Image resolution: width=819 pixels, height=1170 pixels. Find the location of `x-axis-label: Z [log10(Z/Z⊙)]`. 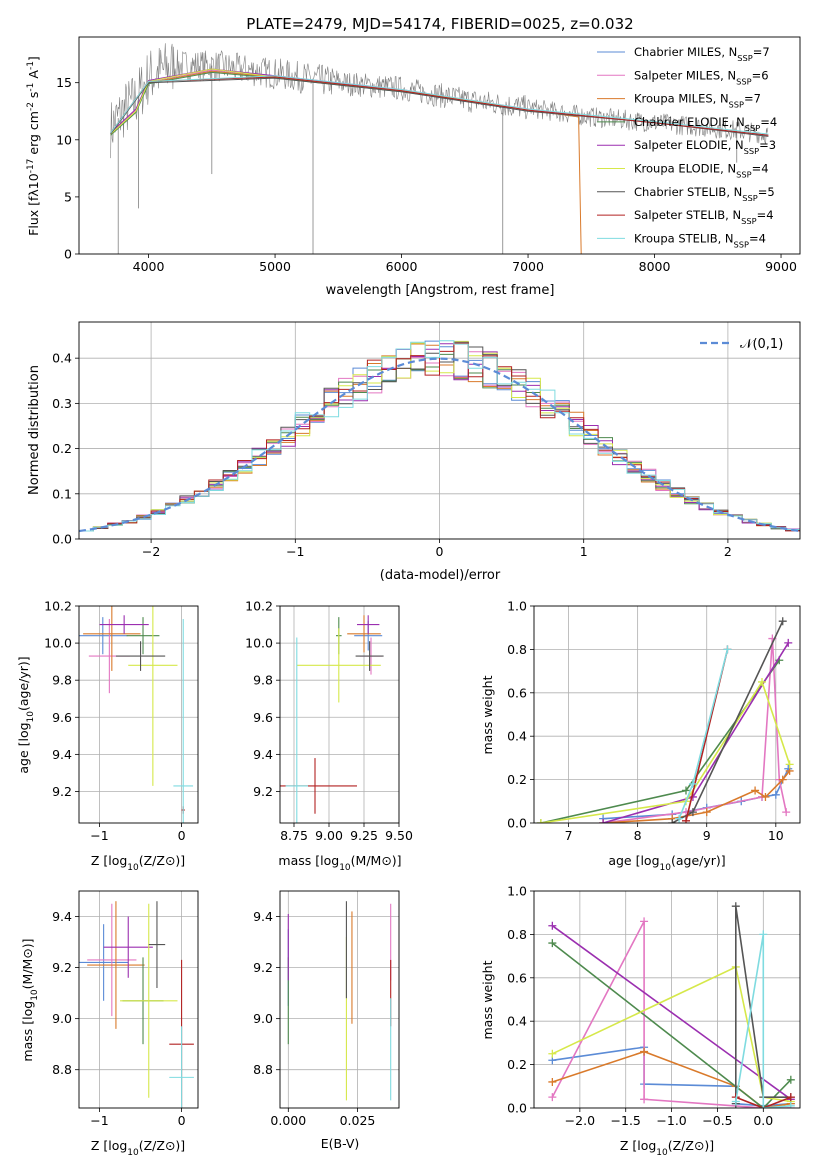

x-axis-label: Z [log10(Z/Z⊙)] is located at coordinates (138, 863).